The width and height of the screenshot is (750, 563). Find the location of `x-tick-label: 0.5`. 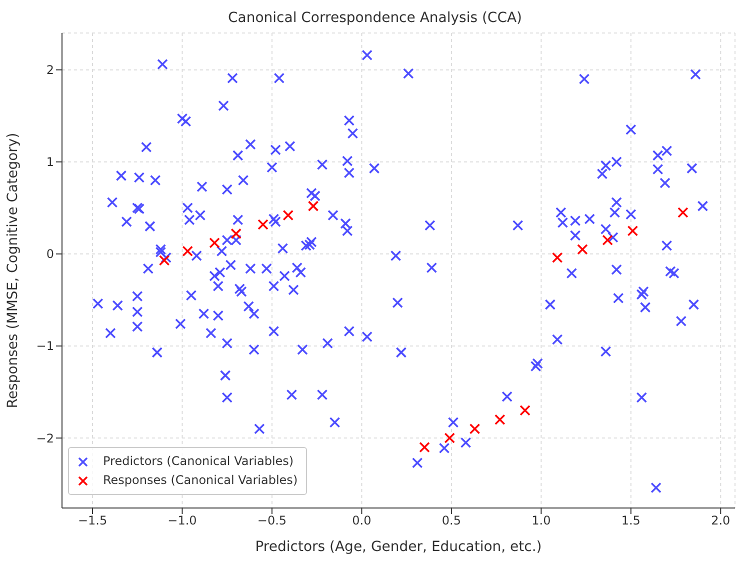

x-tick-label: 0.5 is located at coordinates (451, 521).